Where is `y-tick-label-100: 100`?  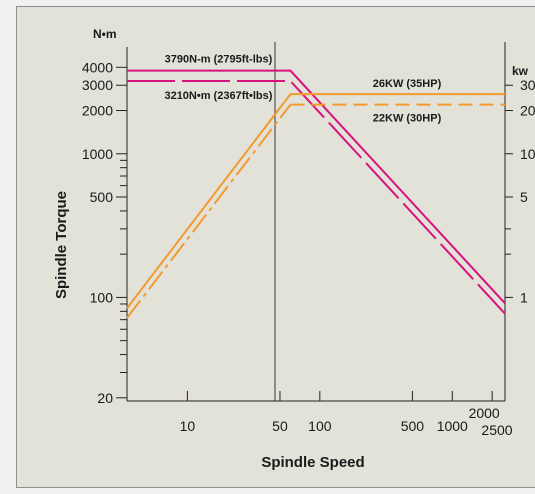
y-tick-label-100: 100 is located at coordinates (102, 297).